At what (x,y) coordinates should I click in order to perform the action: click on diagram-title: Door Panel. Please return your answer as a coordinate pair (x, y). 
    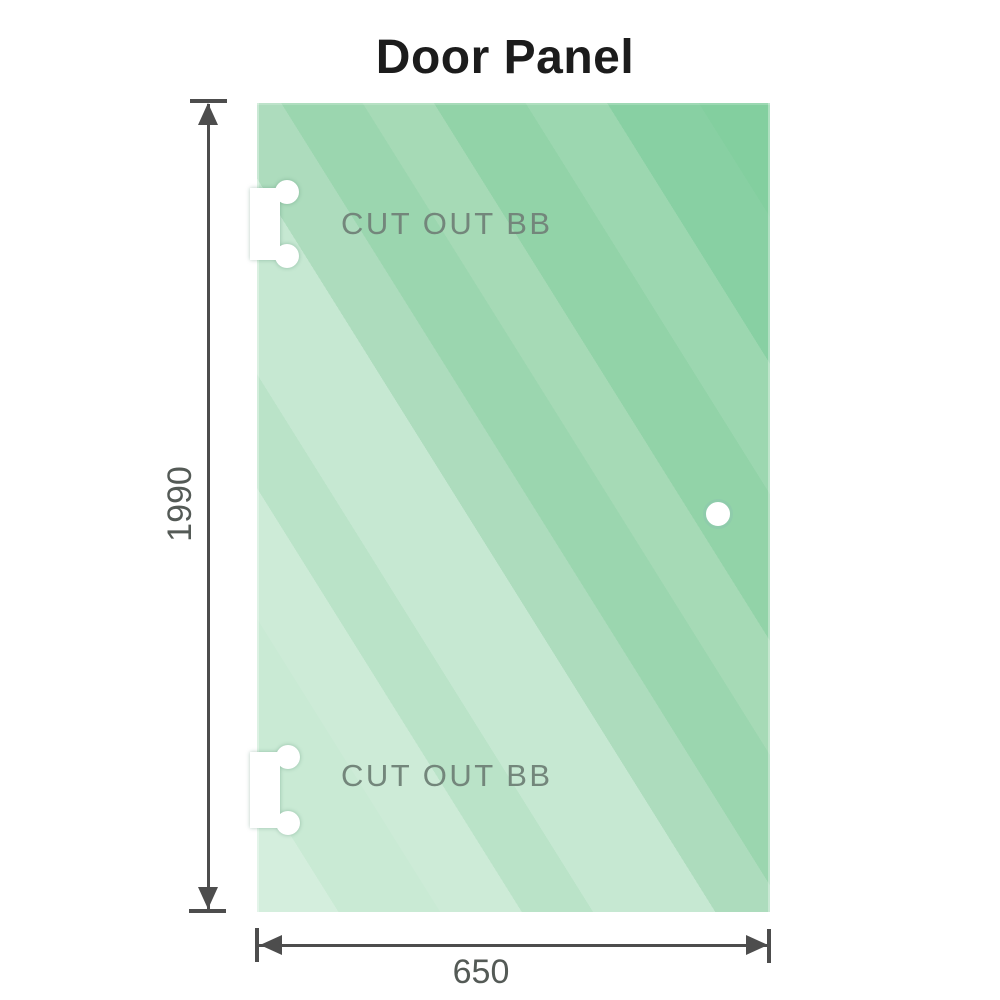
    Looking at the image, I should click on (505, 57).